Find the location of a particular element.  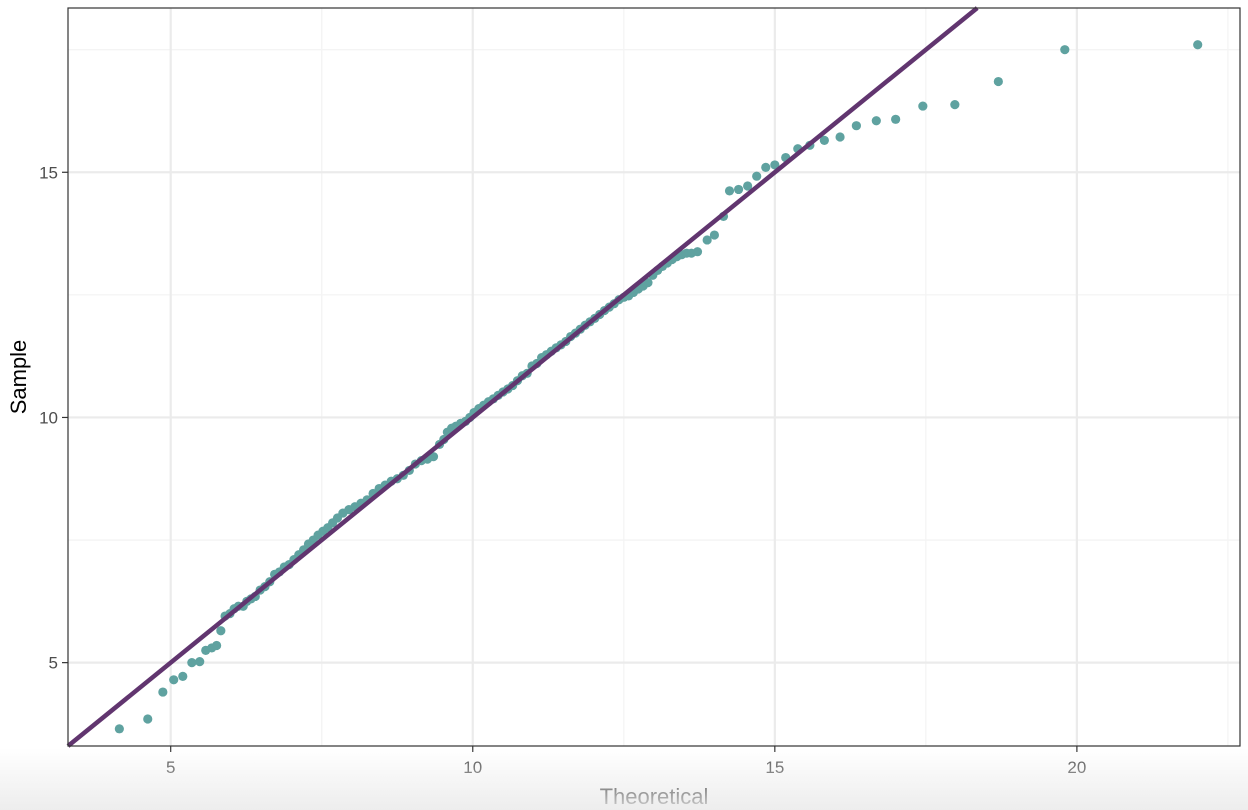

y-tick-label: 10 is located at coordinates (48, 417).